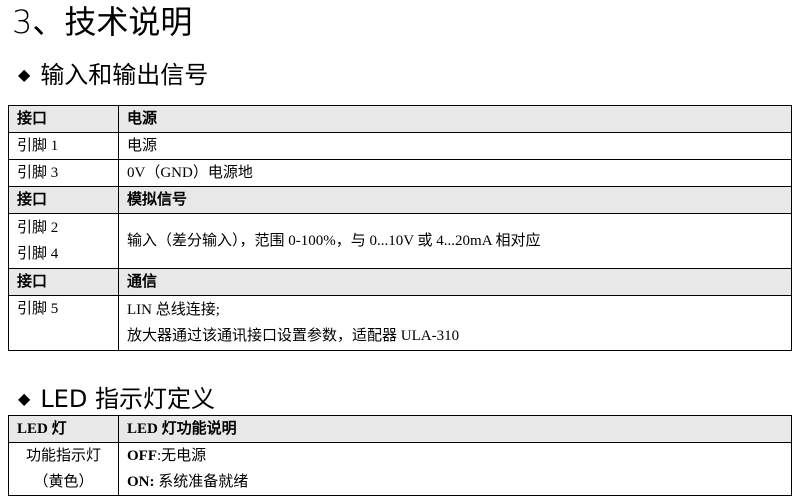 Image resolution: width=799 pixels, height=500 pixels. Describe the element at coordinates (63, 429) in the screenshot. I see `cell: LED 灯` at that location.